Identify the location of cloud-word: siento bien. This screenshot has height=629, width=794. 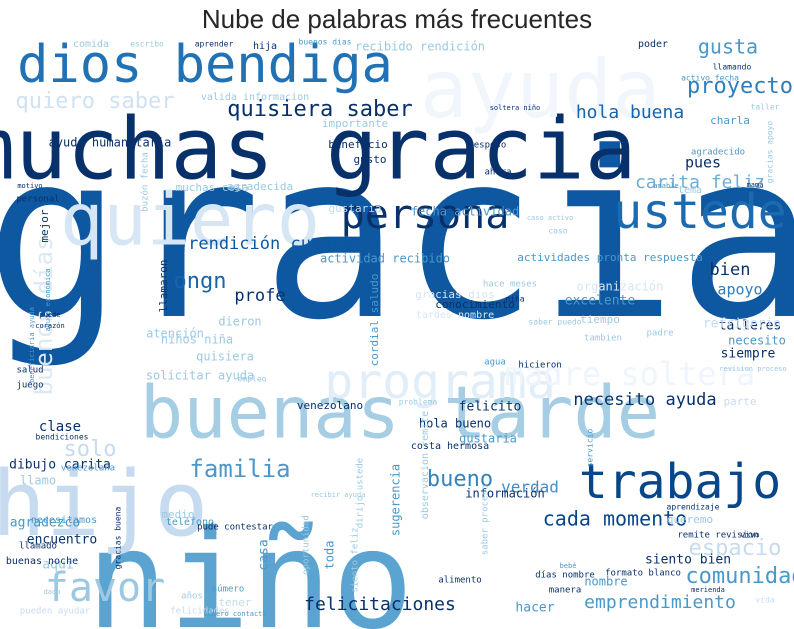
(688, 560).